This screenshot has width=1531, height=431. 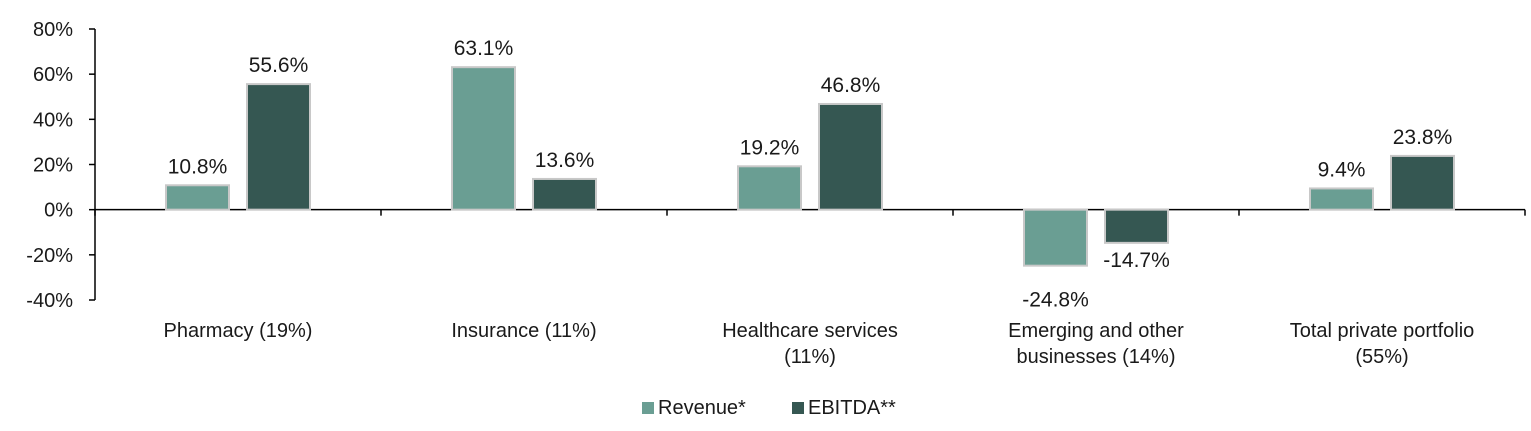 I want to click on y-tick-label: 60%, so click(x=53, y=75).